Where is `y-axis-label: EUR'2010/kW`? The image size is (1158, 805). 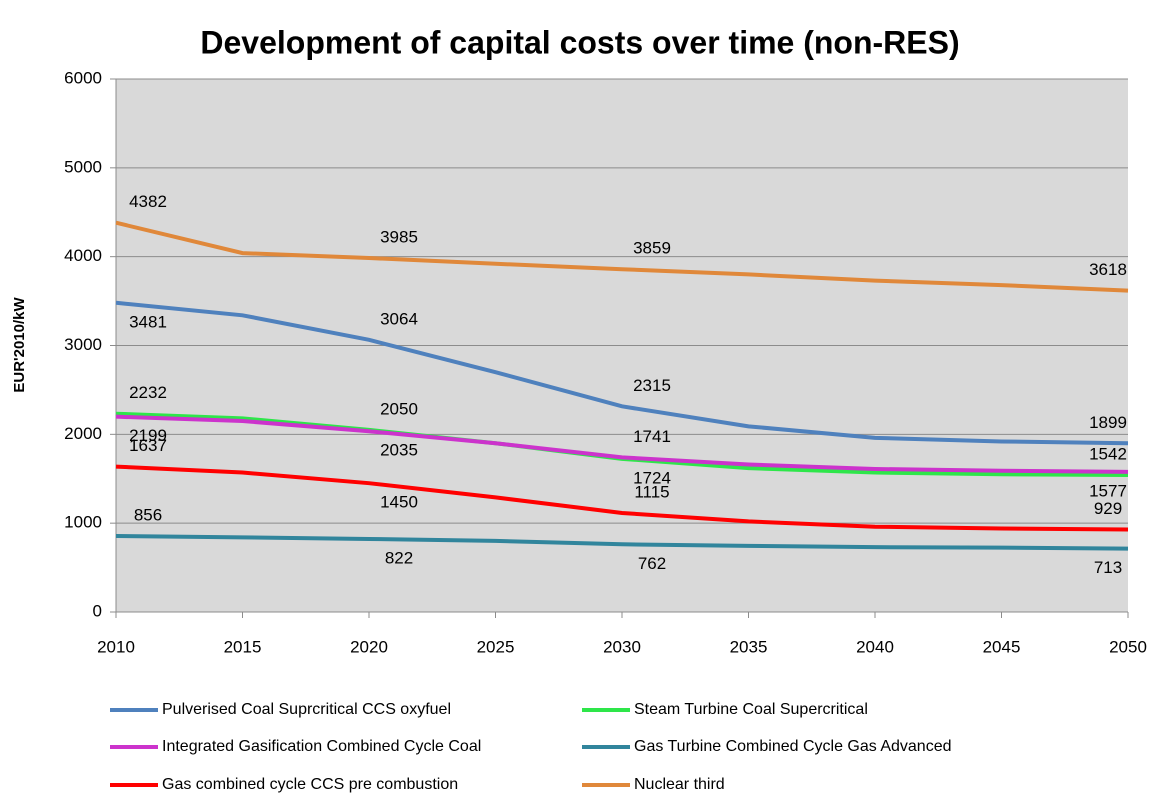
y-axis-label: EUR'2010/kW is located at coordinates (19, 345).